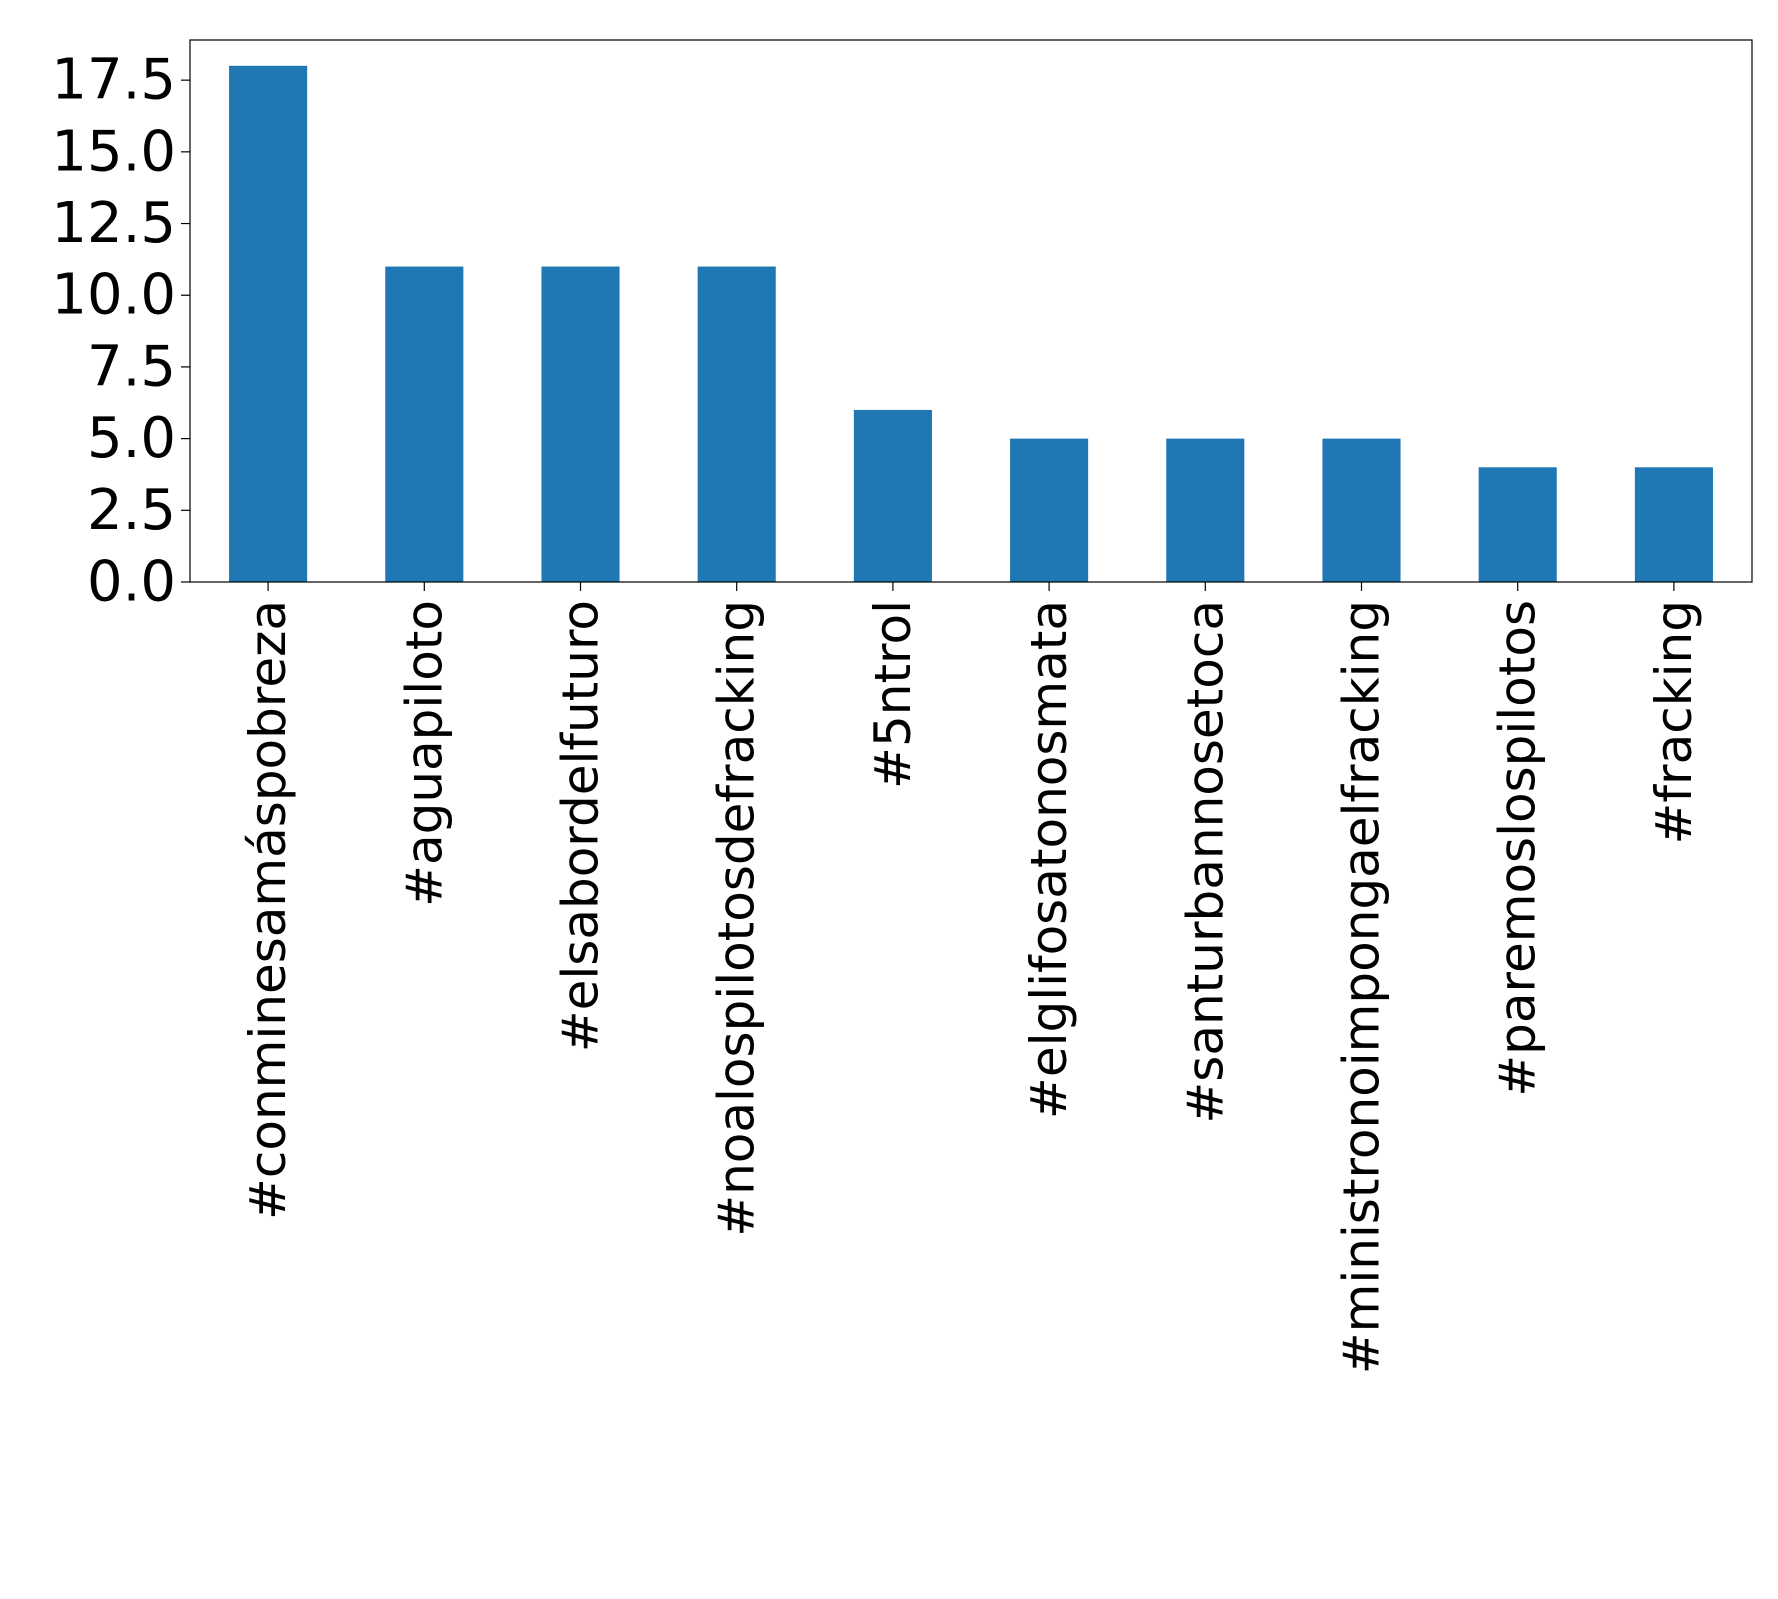 This screenshot has width=1778, height=1599. What do you see at coordinates (1205, 862) in the screenshot?
I see `x-tick-label-6: #santurbannosetoca` at bounding box center [1205, 862].